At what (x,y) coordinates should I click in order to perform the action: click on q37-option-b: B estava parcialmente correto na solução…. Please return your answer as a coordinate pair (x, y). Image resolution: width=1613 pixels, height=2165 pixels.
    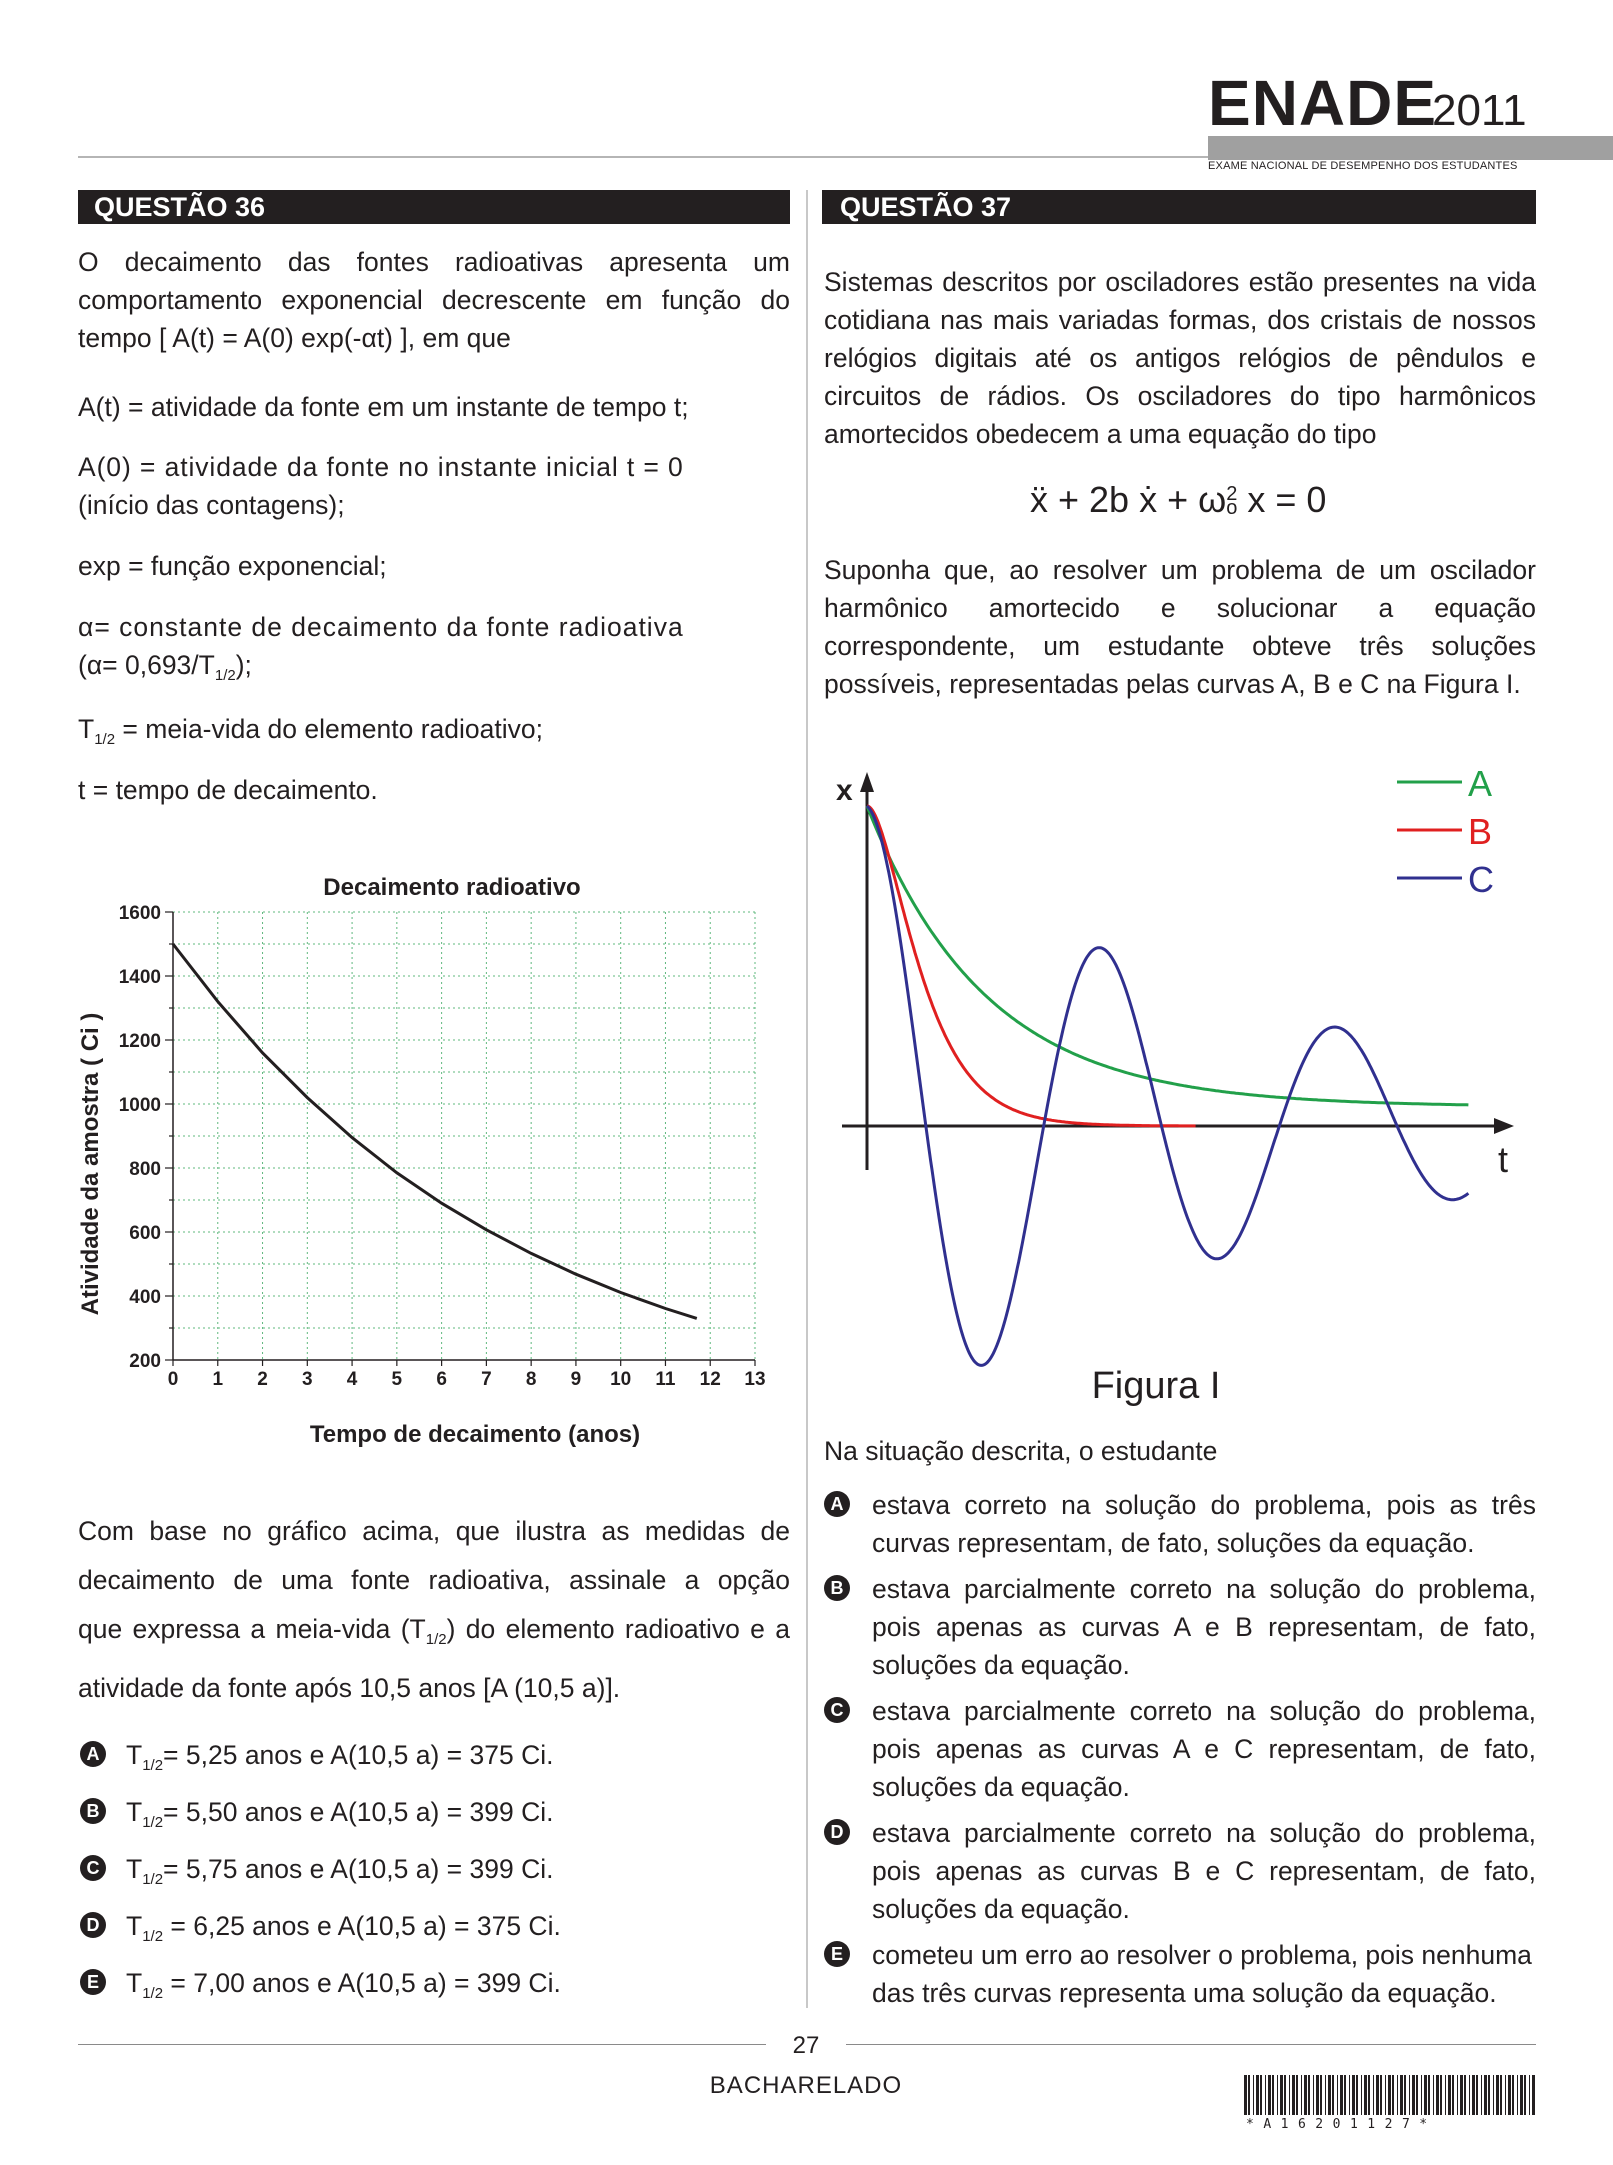
    Looking at the image, I should click on (1180, 1627).